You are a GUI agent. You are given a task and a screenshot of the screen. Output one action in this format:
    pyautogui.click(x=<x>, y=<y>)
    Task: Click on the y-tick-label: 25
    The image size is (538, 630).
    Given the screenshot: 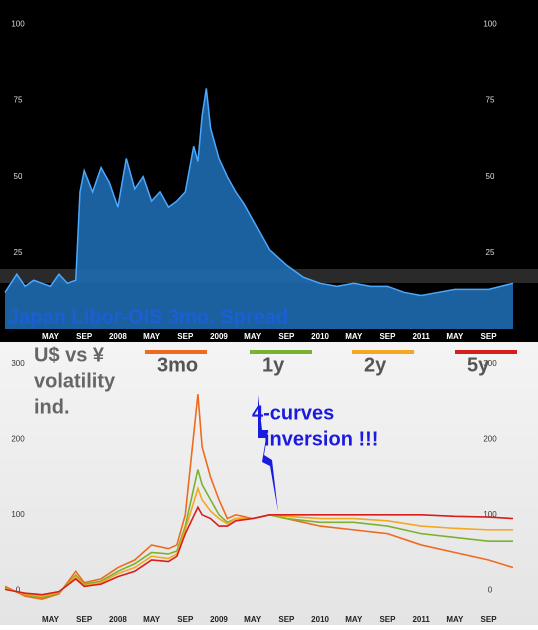 What is the action you would take?
    pyautogui.click(x=18, y=252)
    